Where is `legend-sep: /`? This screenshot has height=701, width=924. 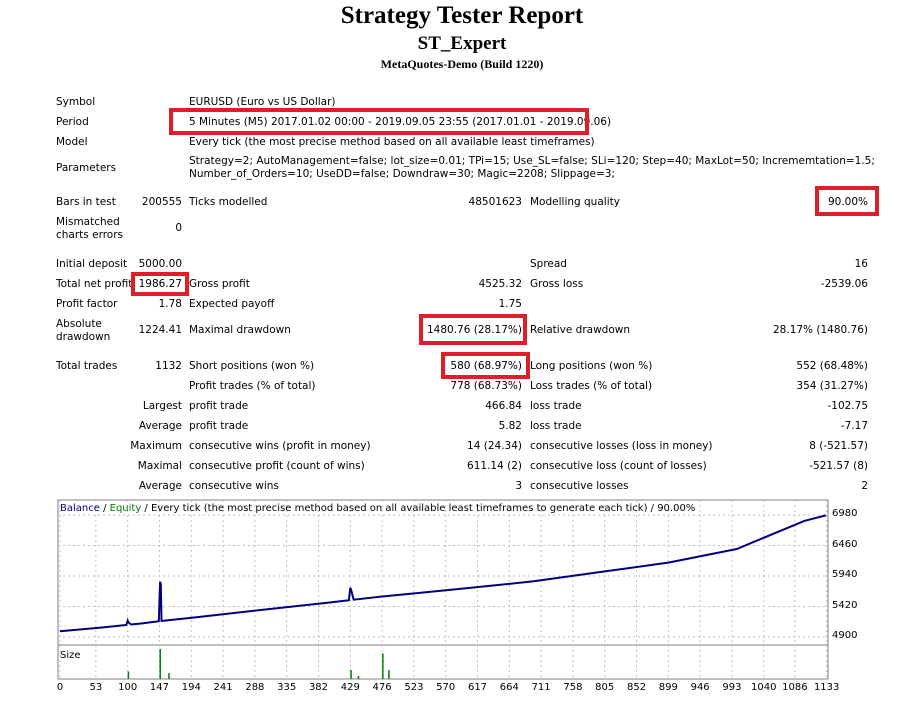
legend-sep: / is located at coordinates (104, 508).